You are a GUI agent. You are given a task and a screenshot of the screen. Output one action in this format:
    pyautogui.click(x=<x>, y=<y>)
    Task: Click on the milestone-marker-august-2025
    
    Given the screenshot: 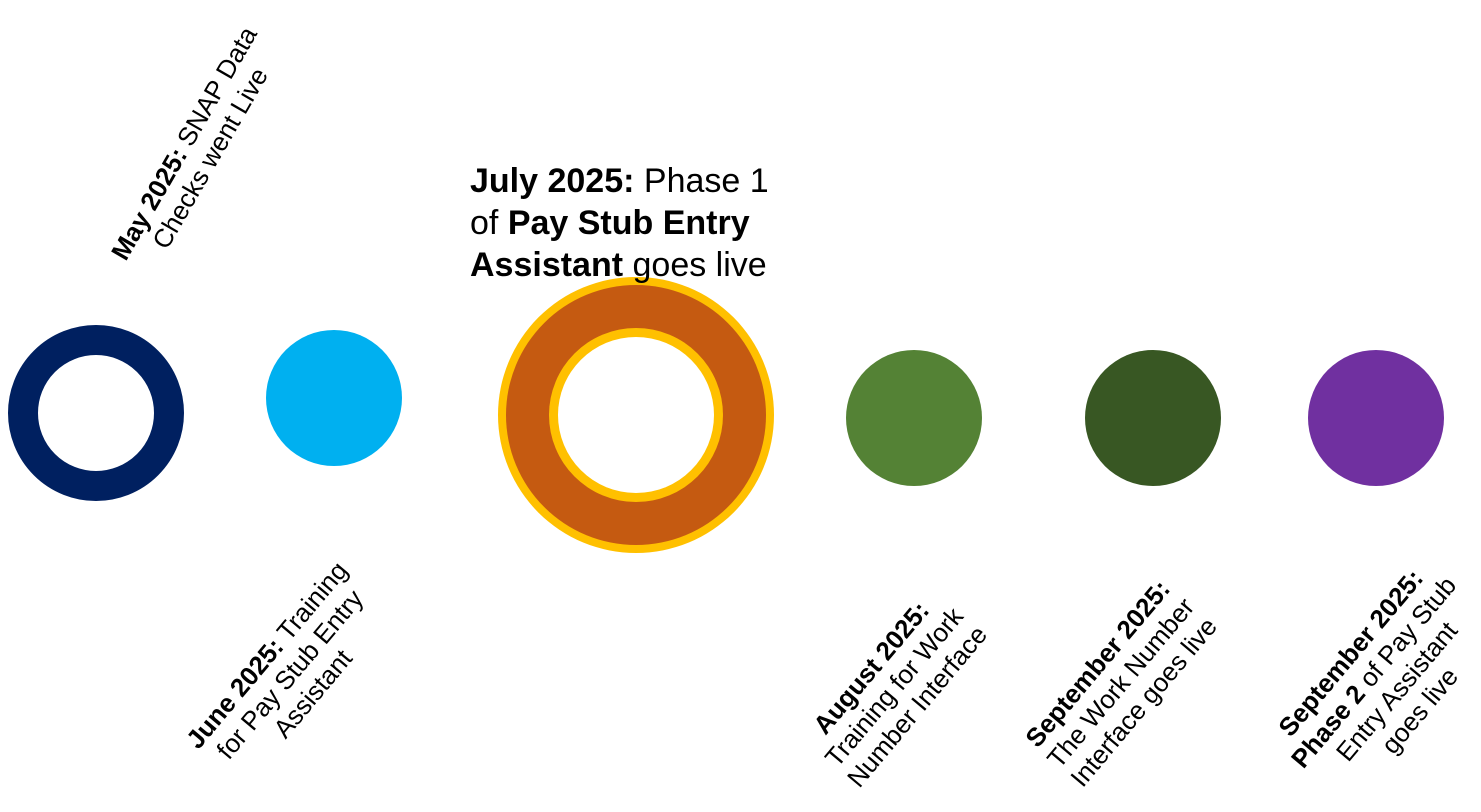 What is the action you would take?
    pyautogui.click(x=914, y=418)
    